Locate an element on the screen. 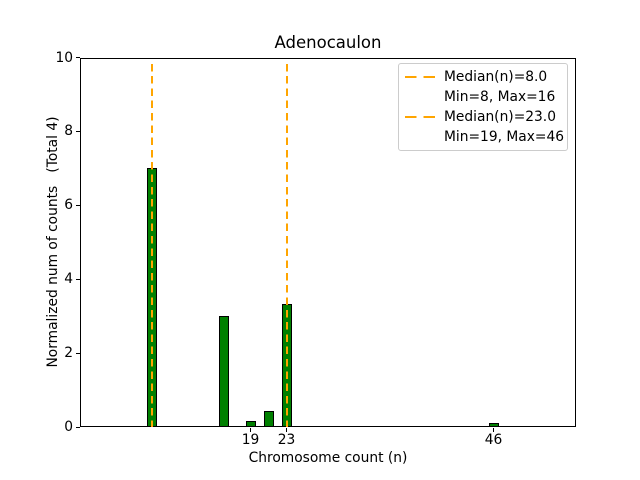 This screenshot has height=480, width=640. y-axis-label: Normalized num of counts (Total 4) is located at coordinates (53, 242).